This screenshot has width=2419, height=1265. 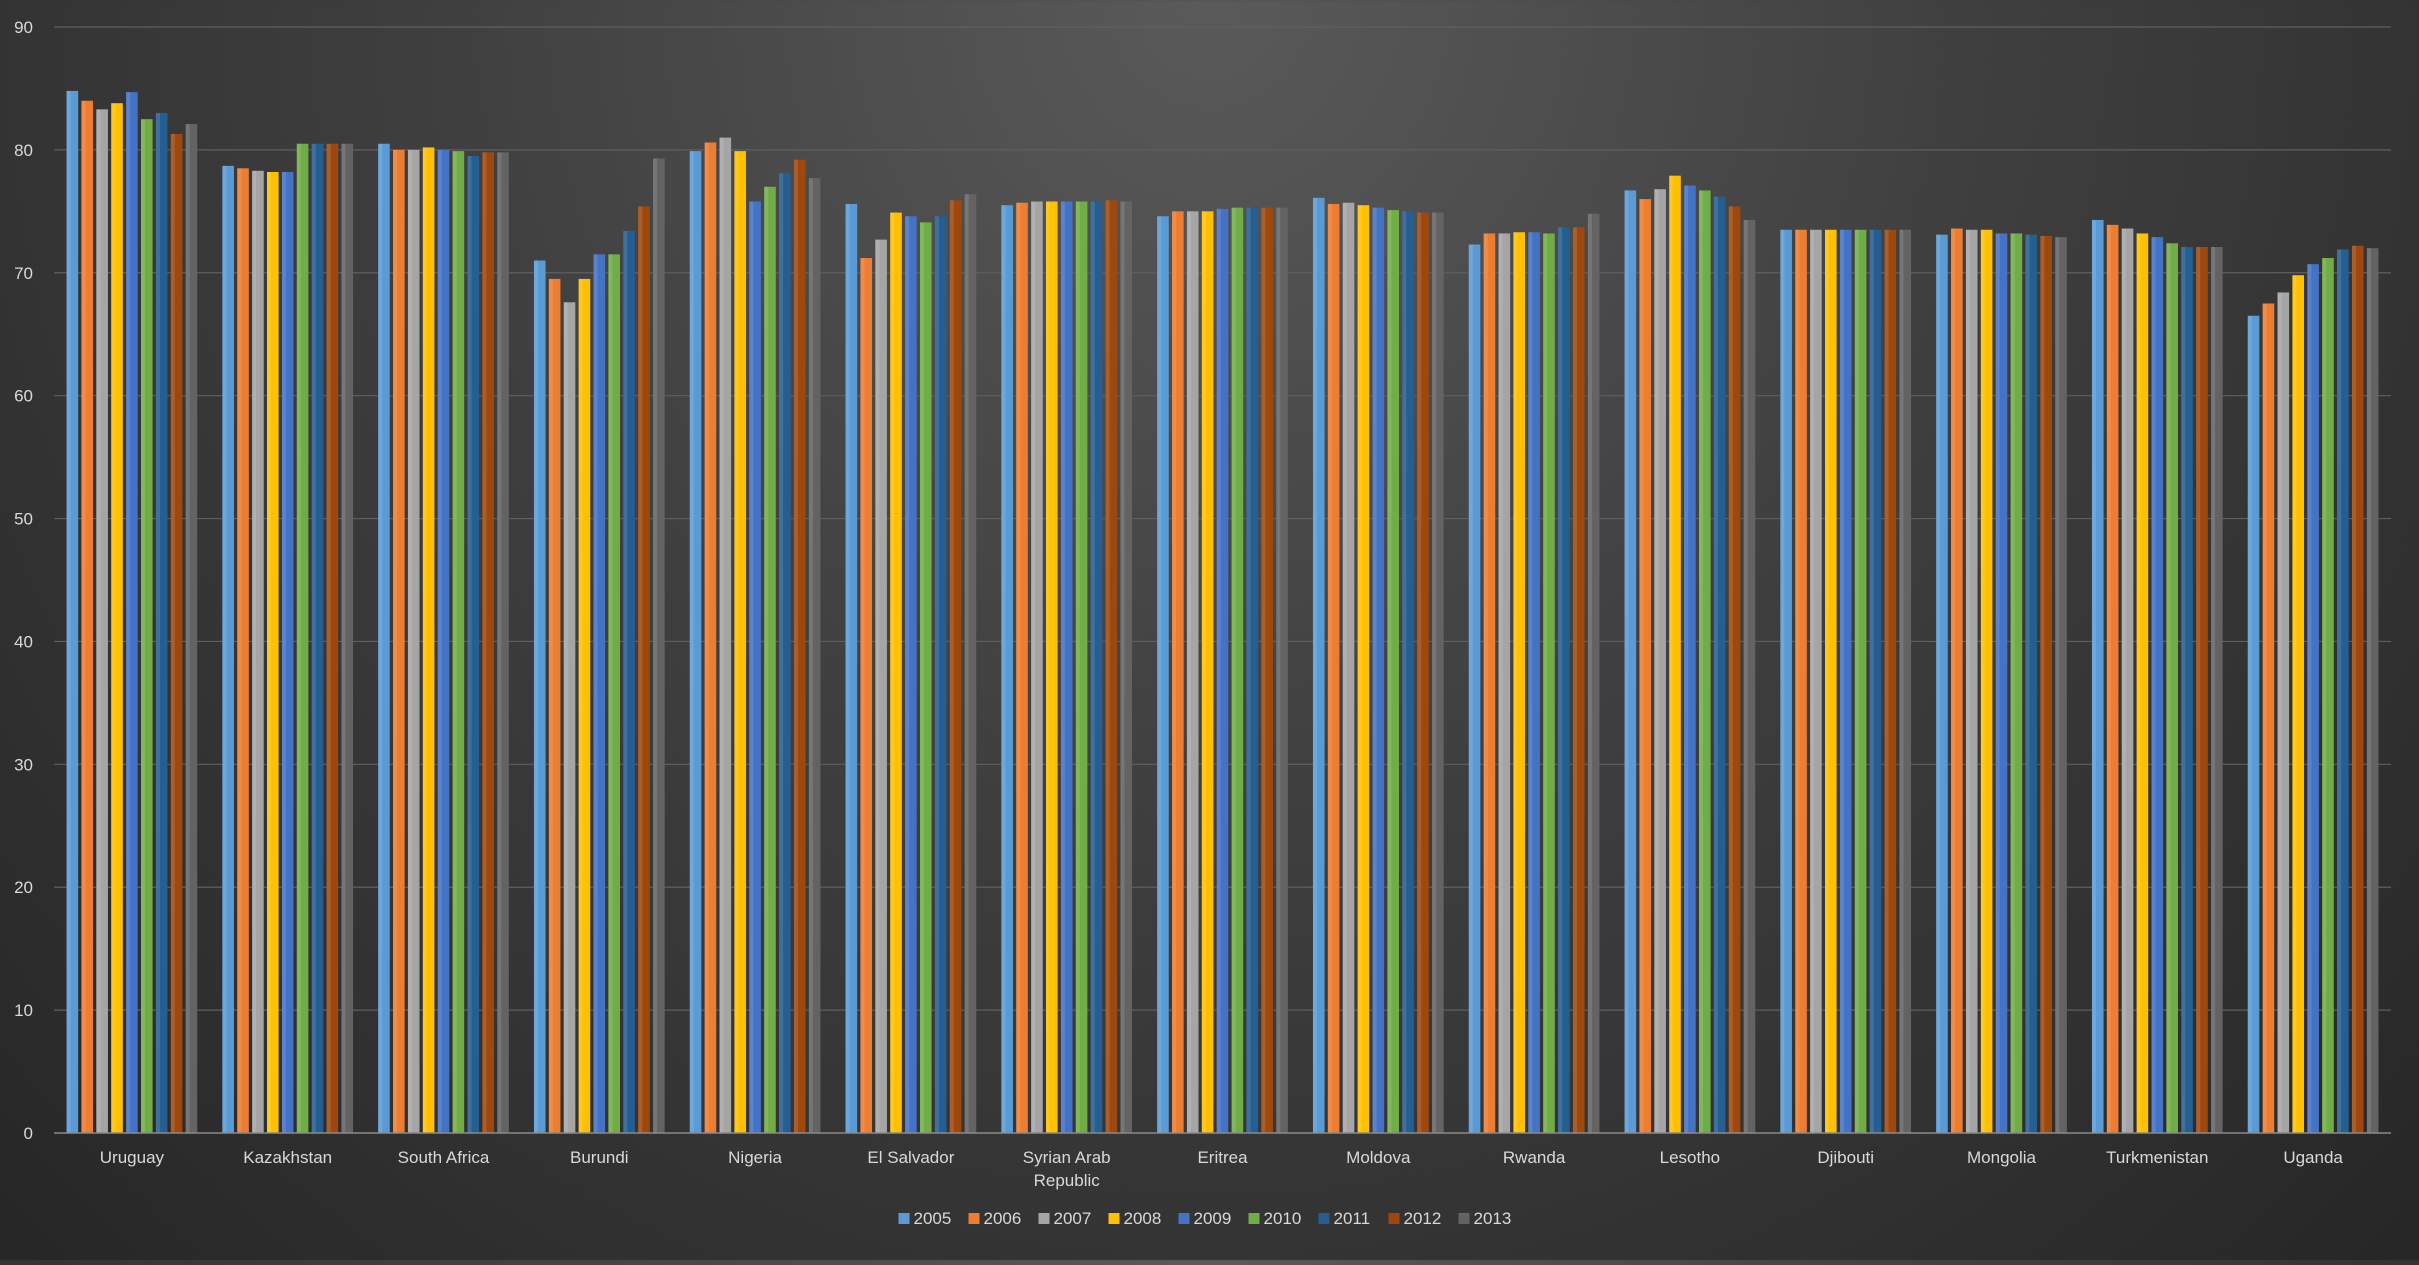 What do you see at coordinates (970, 663) in the screenshot?
I see `bar-2013-el-salvador` at bounding box center [970, 663].